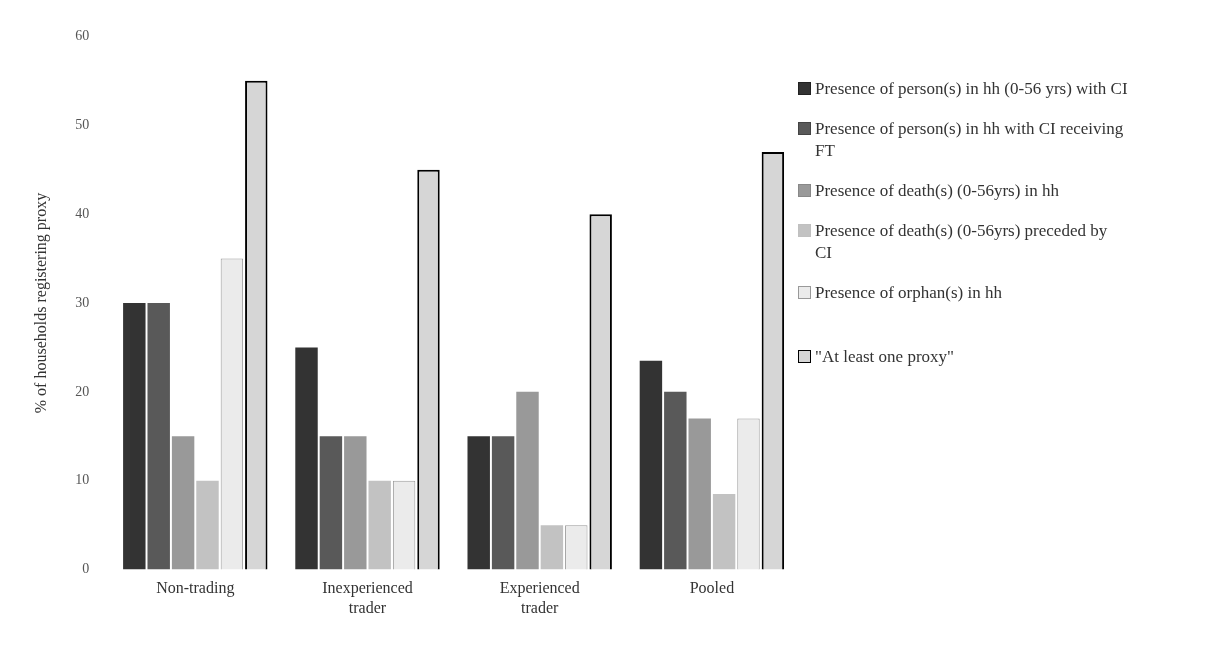 This screenshot has height=649, width=1232. What do you see at coordinates (970, 140) in the screenshot?
I see `legend-label: Presence of person(s) in hh with CI receiving FT` at bounding box center [970, 140].